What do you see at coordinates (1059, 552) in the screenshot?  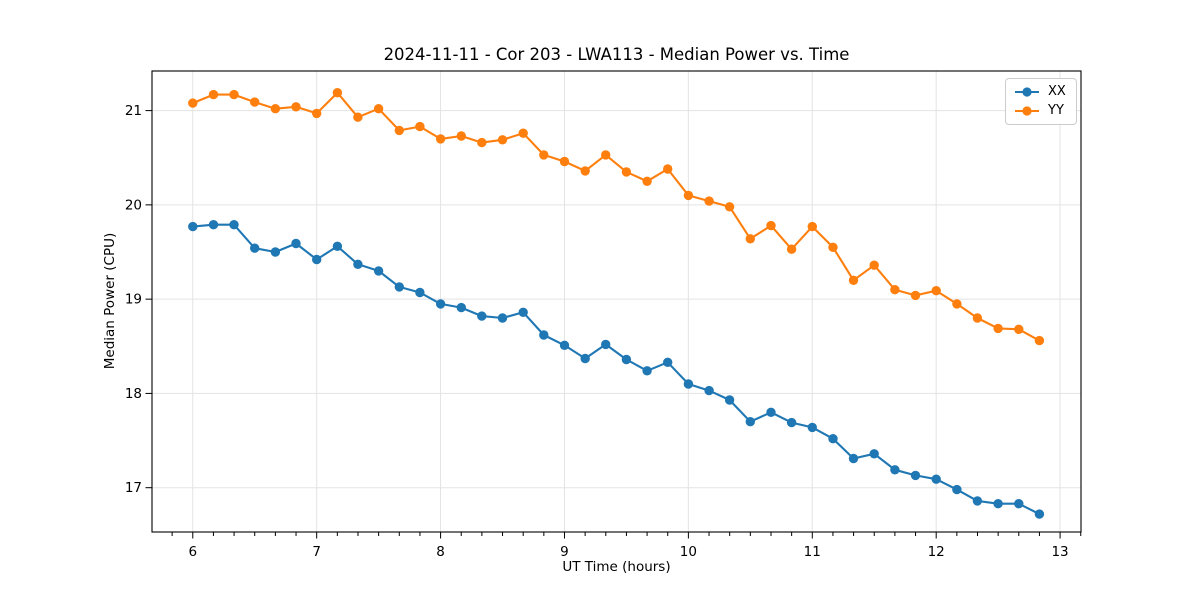 I see `x-tick-label: 13` at bounding box center [1059, 552].